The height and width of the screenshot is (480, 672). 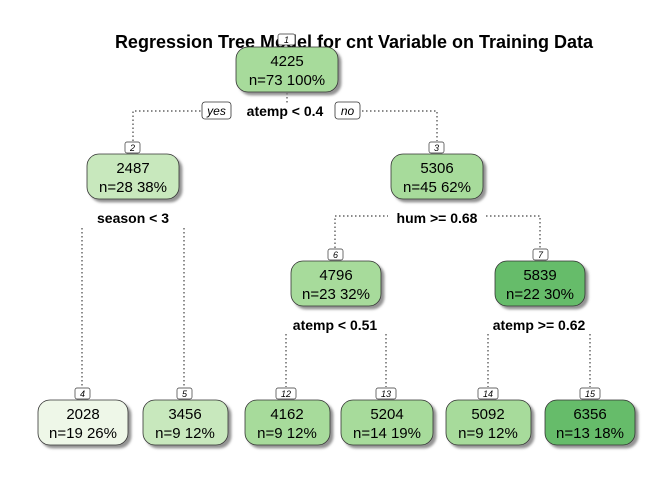 I want to click on tree-leaf-14: 14 5092 n=9 12%, so click(x=488, y=416).